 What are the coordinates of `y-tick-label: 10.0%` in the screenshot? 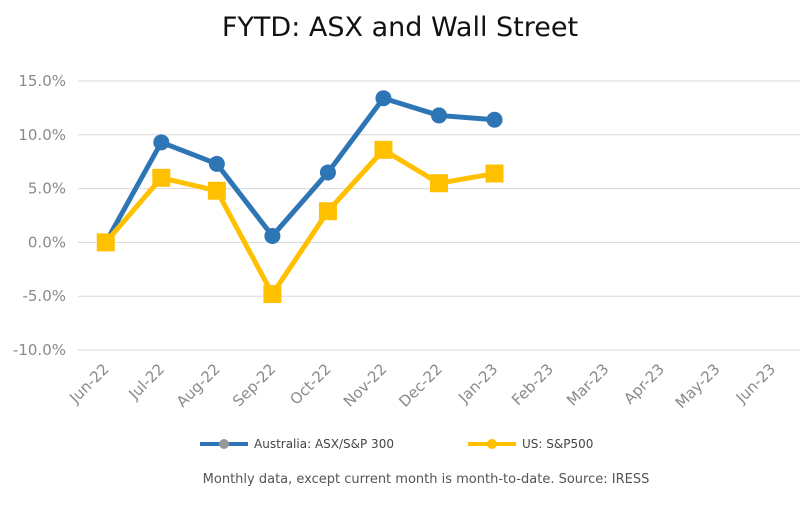 It's located at (42, 135).